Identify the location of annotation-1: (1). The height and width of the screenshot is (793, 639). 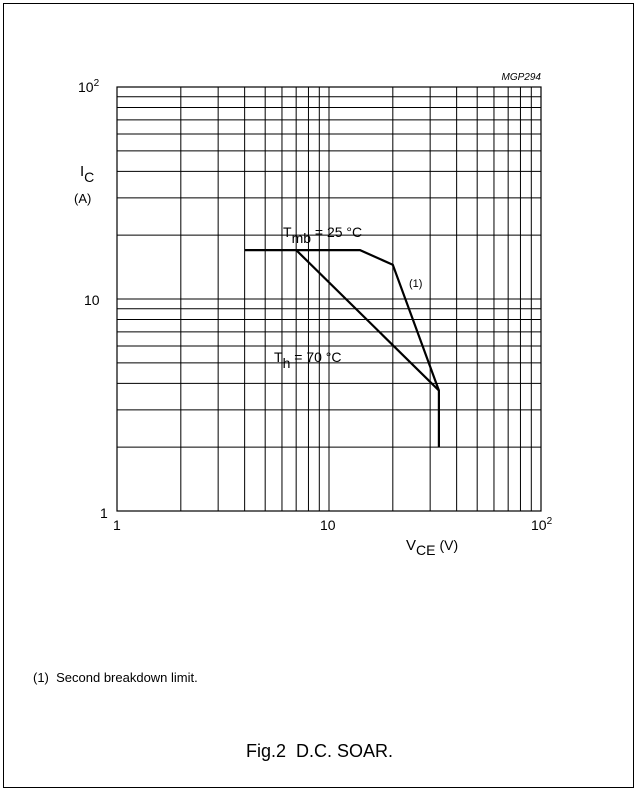
(415, 284).